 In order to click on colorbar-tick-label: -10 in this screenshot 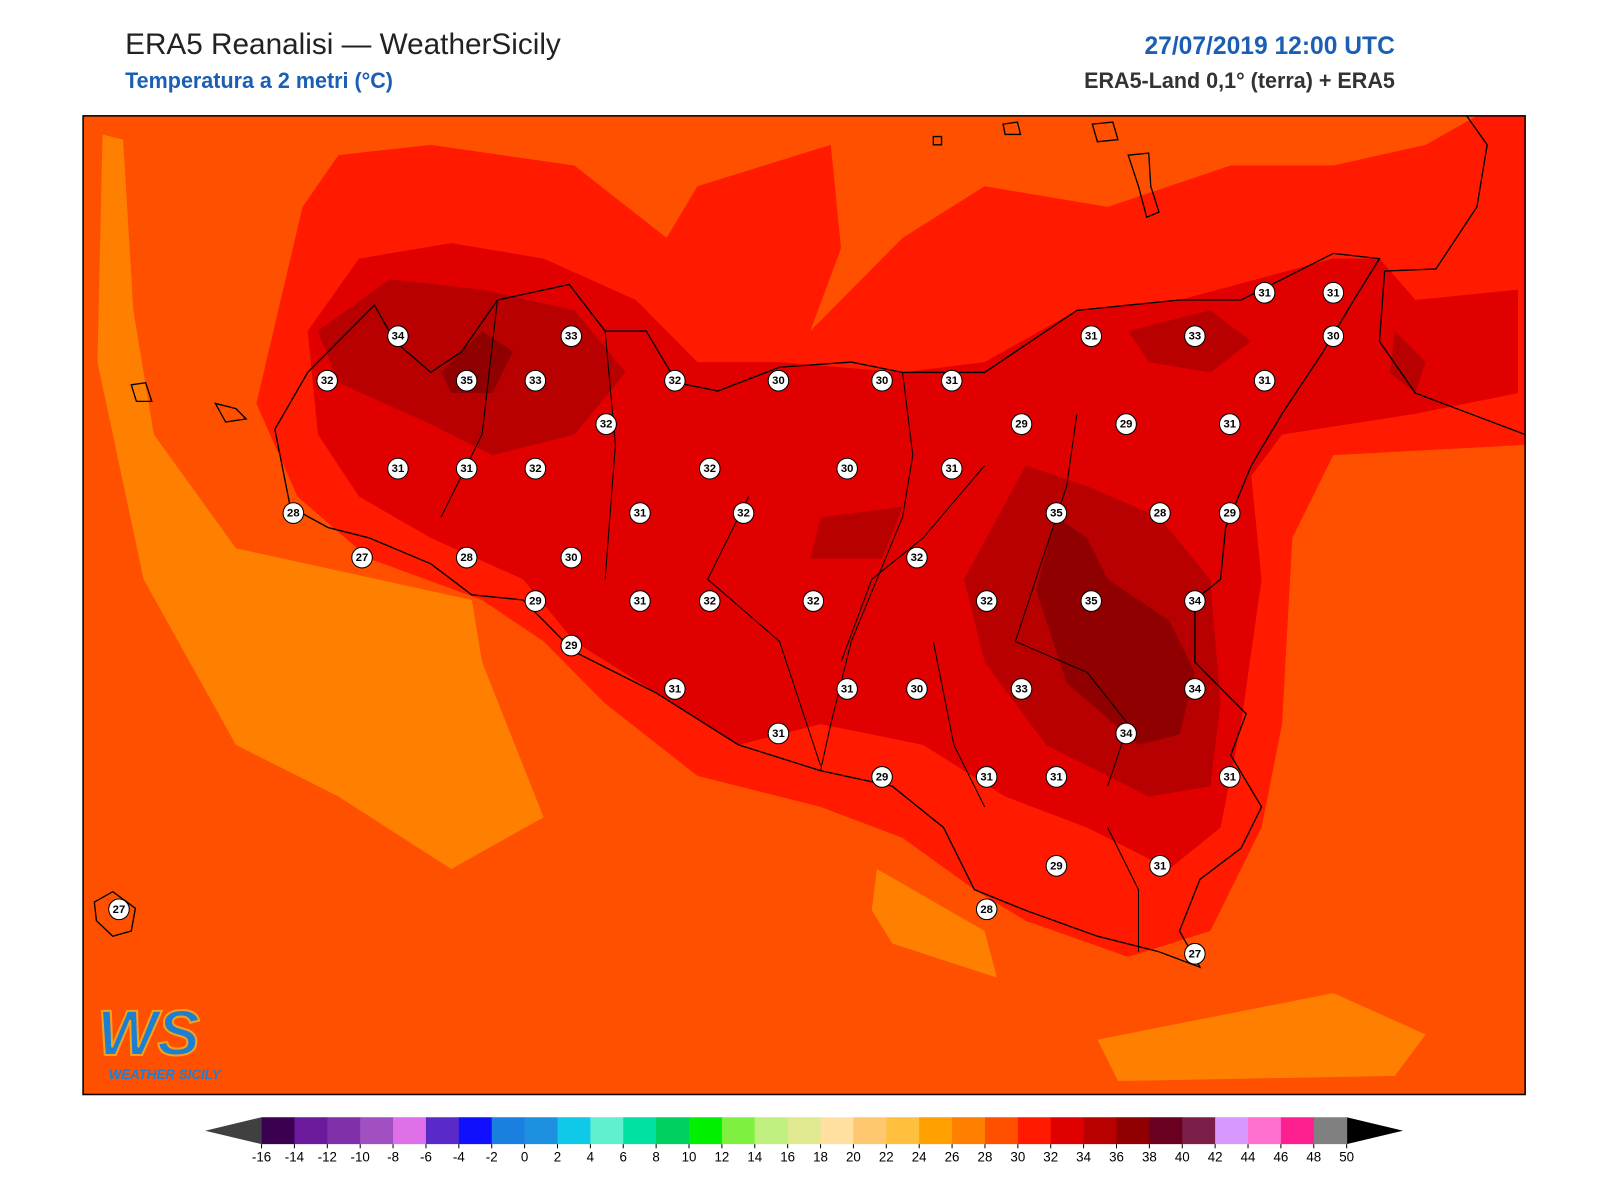, I will do `click(360, 1157)`.